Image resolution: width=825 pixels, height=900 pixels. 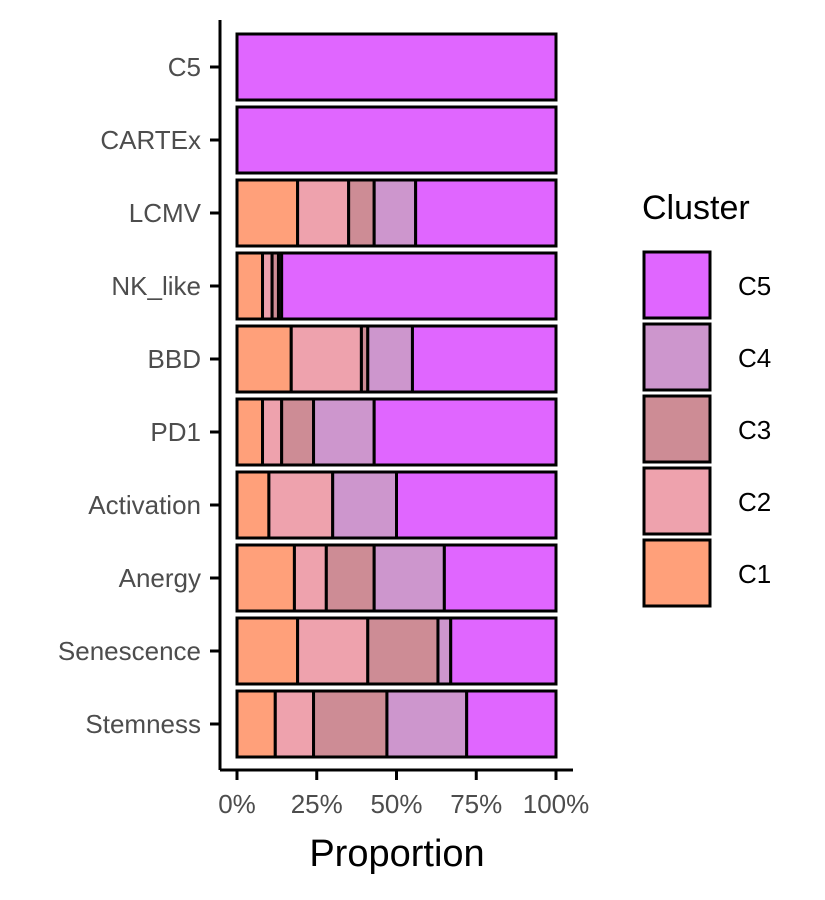 I want to click on bar-segment-Senescence-C2, so click(x=333, y=651).